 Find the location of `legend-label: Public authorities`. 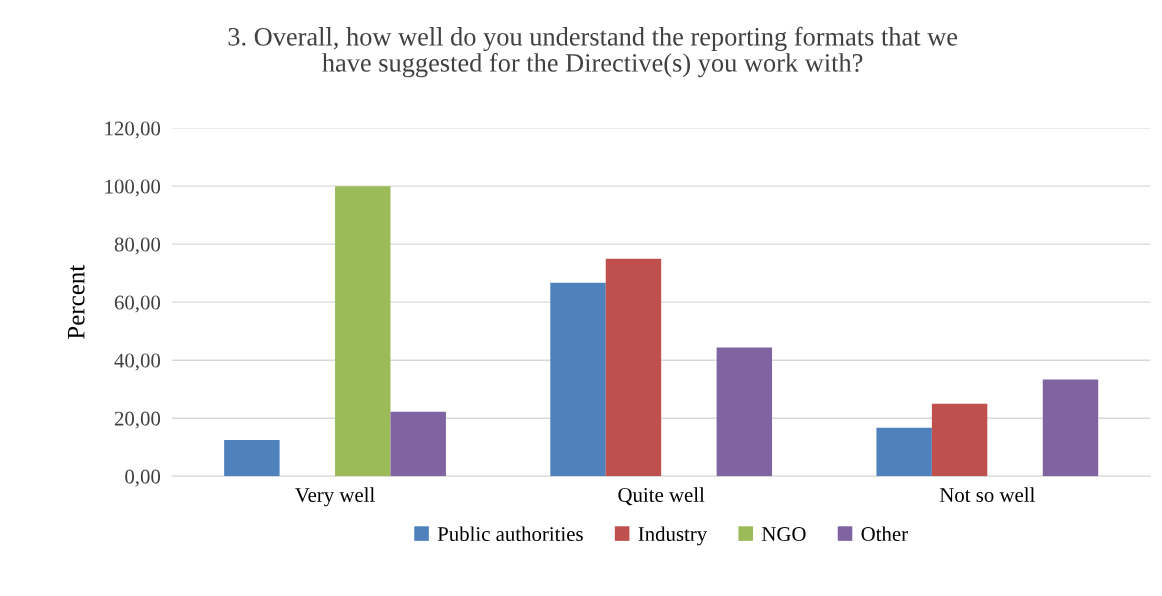

legend-label: Public authorities is located at coordinates (510, 534).